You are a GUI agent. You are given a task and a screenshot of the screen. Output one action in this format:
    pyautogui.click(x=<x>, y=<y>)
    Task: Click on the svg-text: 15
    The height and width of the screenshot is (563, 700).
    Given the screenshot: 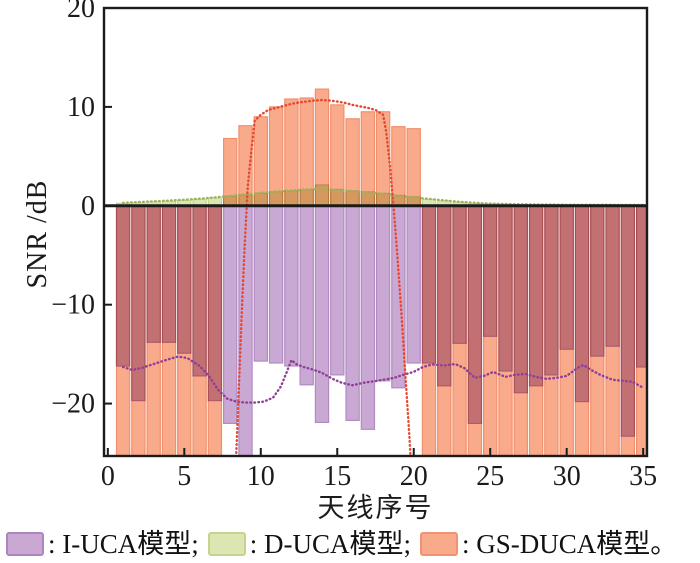 What is the action you would take?
    pyautogui.click(x=337, y=476)
    